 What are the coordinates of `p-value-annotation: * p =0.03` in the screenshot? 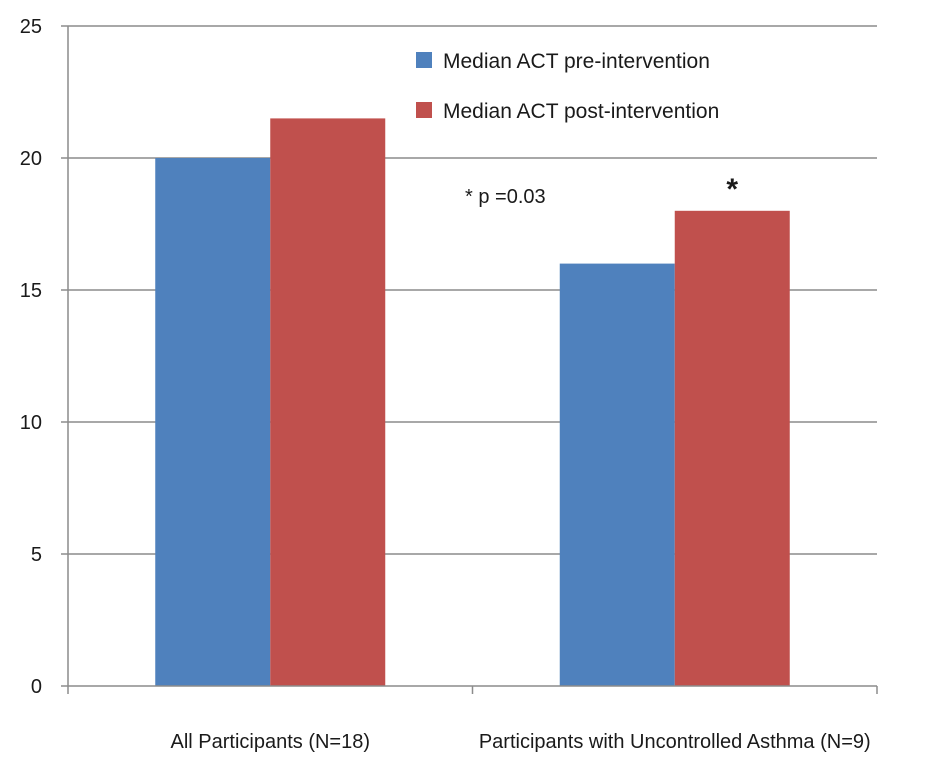 It's located at (505, 197).